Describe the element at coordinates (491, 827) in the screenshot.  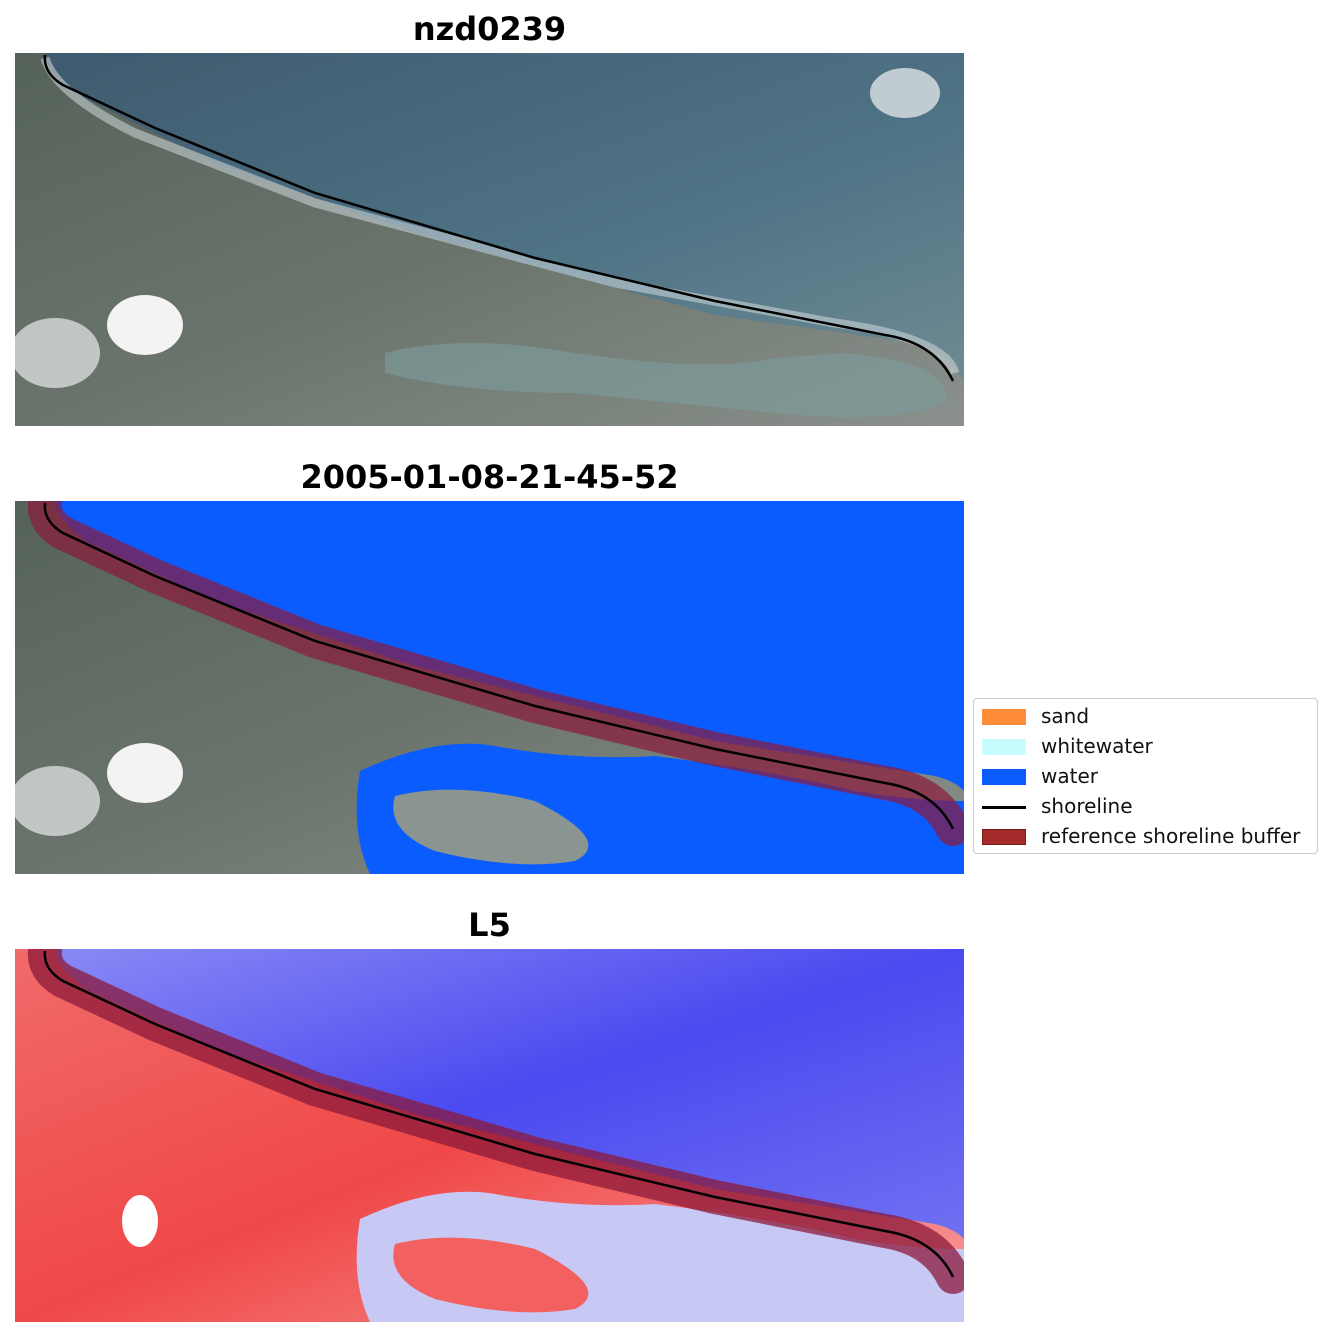
I see `island` at that location.